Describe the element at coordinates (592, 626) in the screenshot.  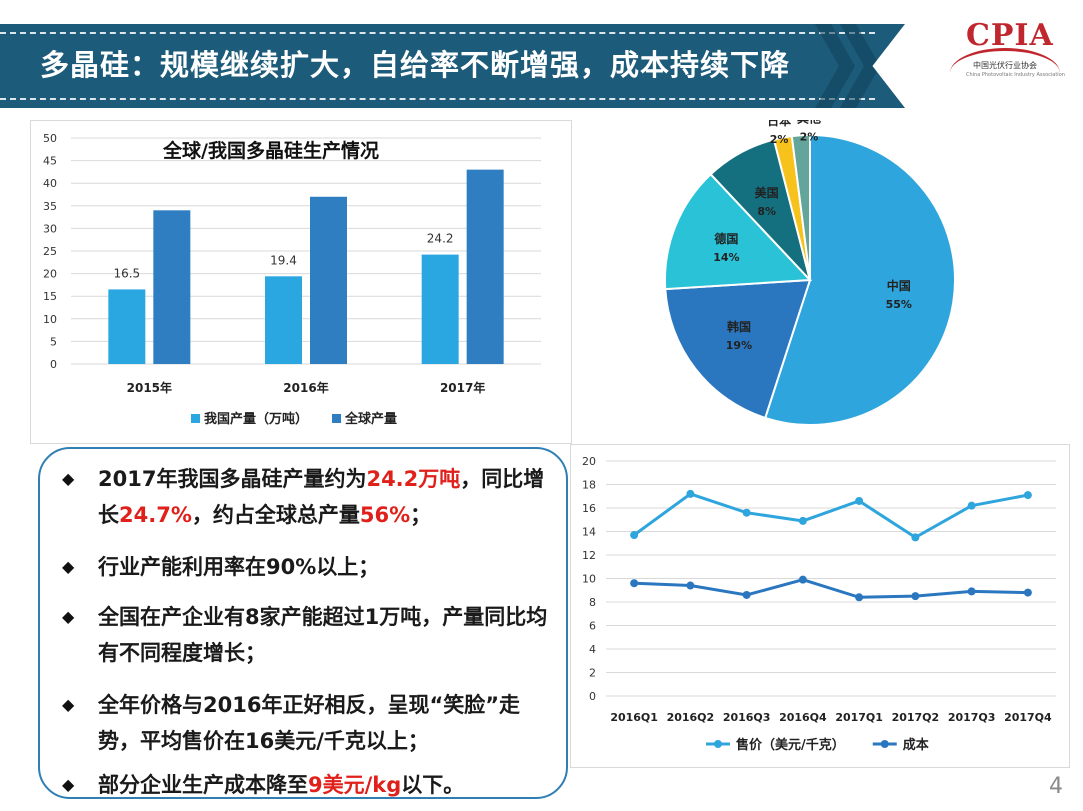
I see `line-y-tick-label: 6` at that location.